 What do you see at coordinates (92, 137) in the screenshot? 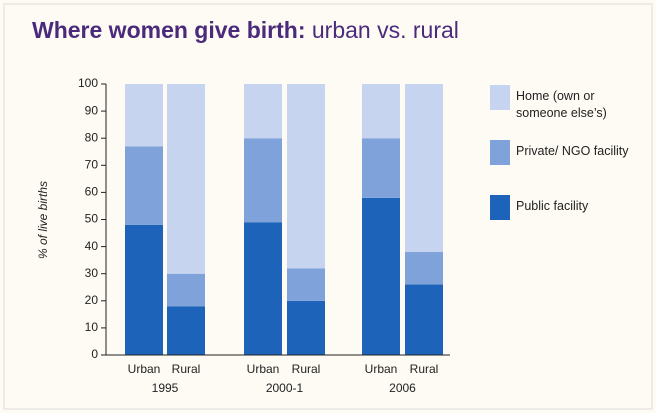
I see `y-tick-label: 80` at bounding box center [92, 137].